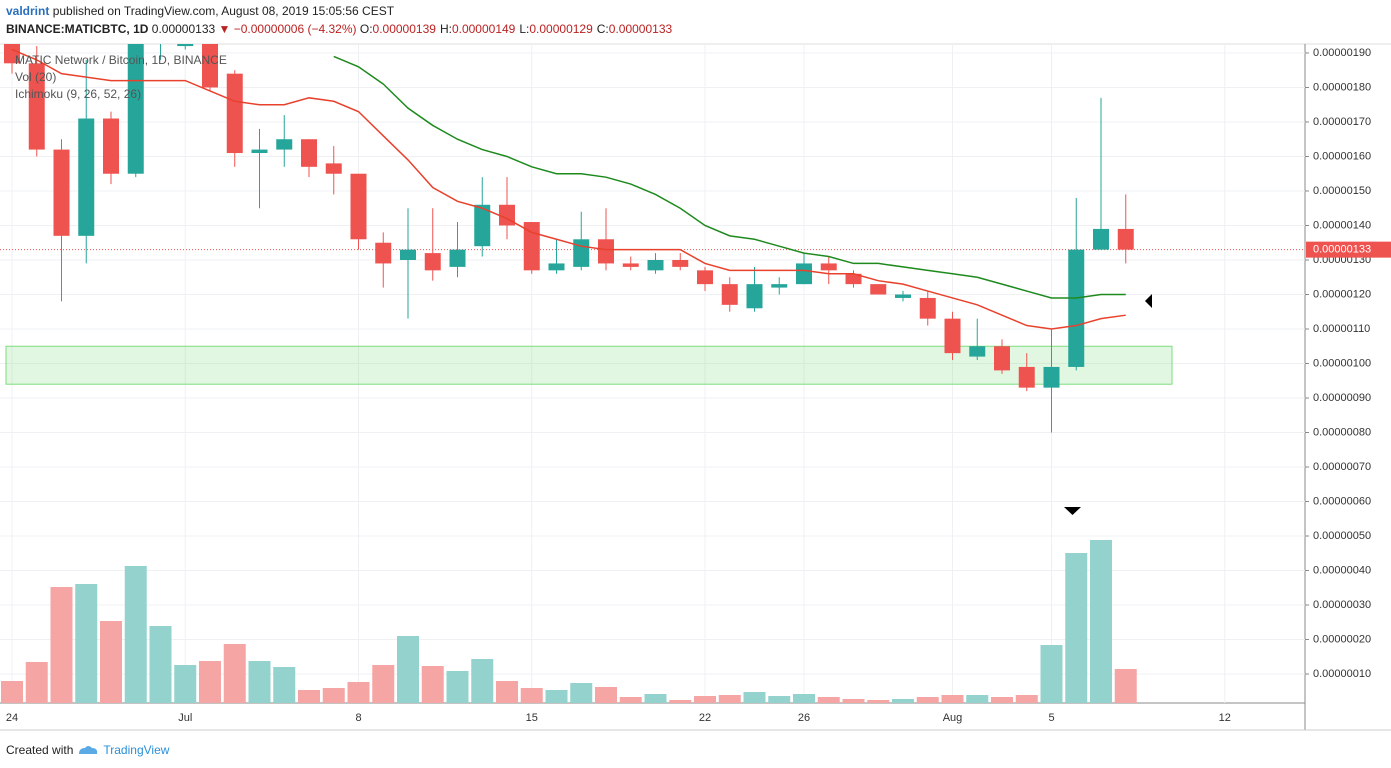 This screenshot has height=768, width=1391. Describe the element at coordinates (1342, 225) in the screenshot. I see `y-tick-label: 0.00000140` at that location.